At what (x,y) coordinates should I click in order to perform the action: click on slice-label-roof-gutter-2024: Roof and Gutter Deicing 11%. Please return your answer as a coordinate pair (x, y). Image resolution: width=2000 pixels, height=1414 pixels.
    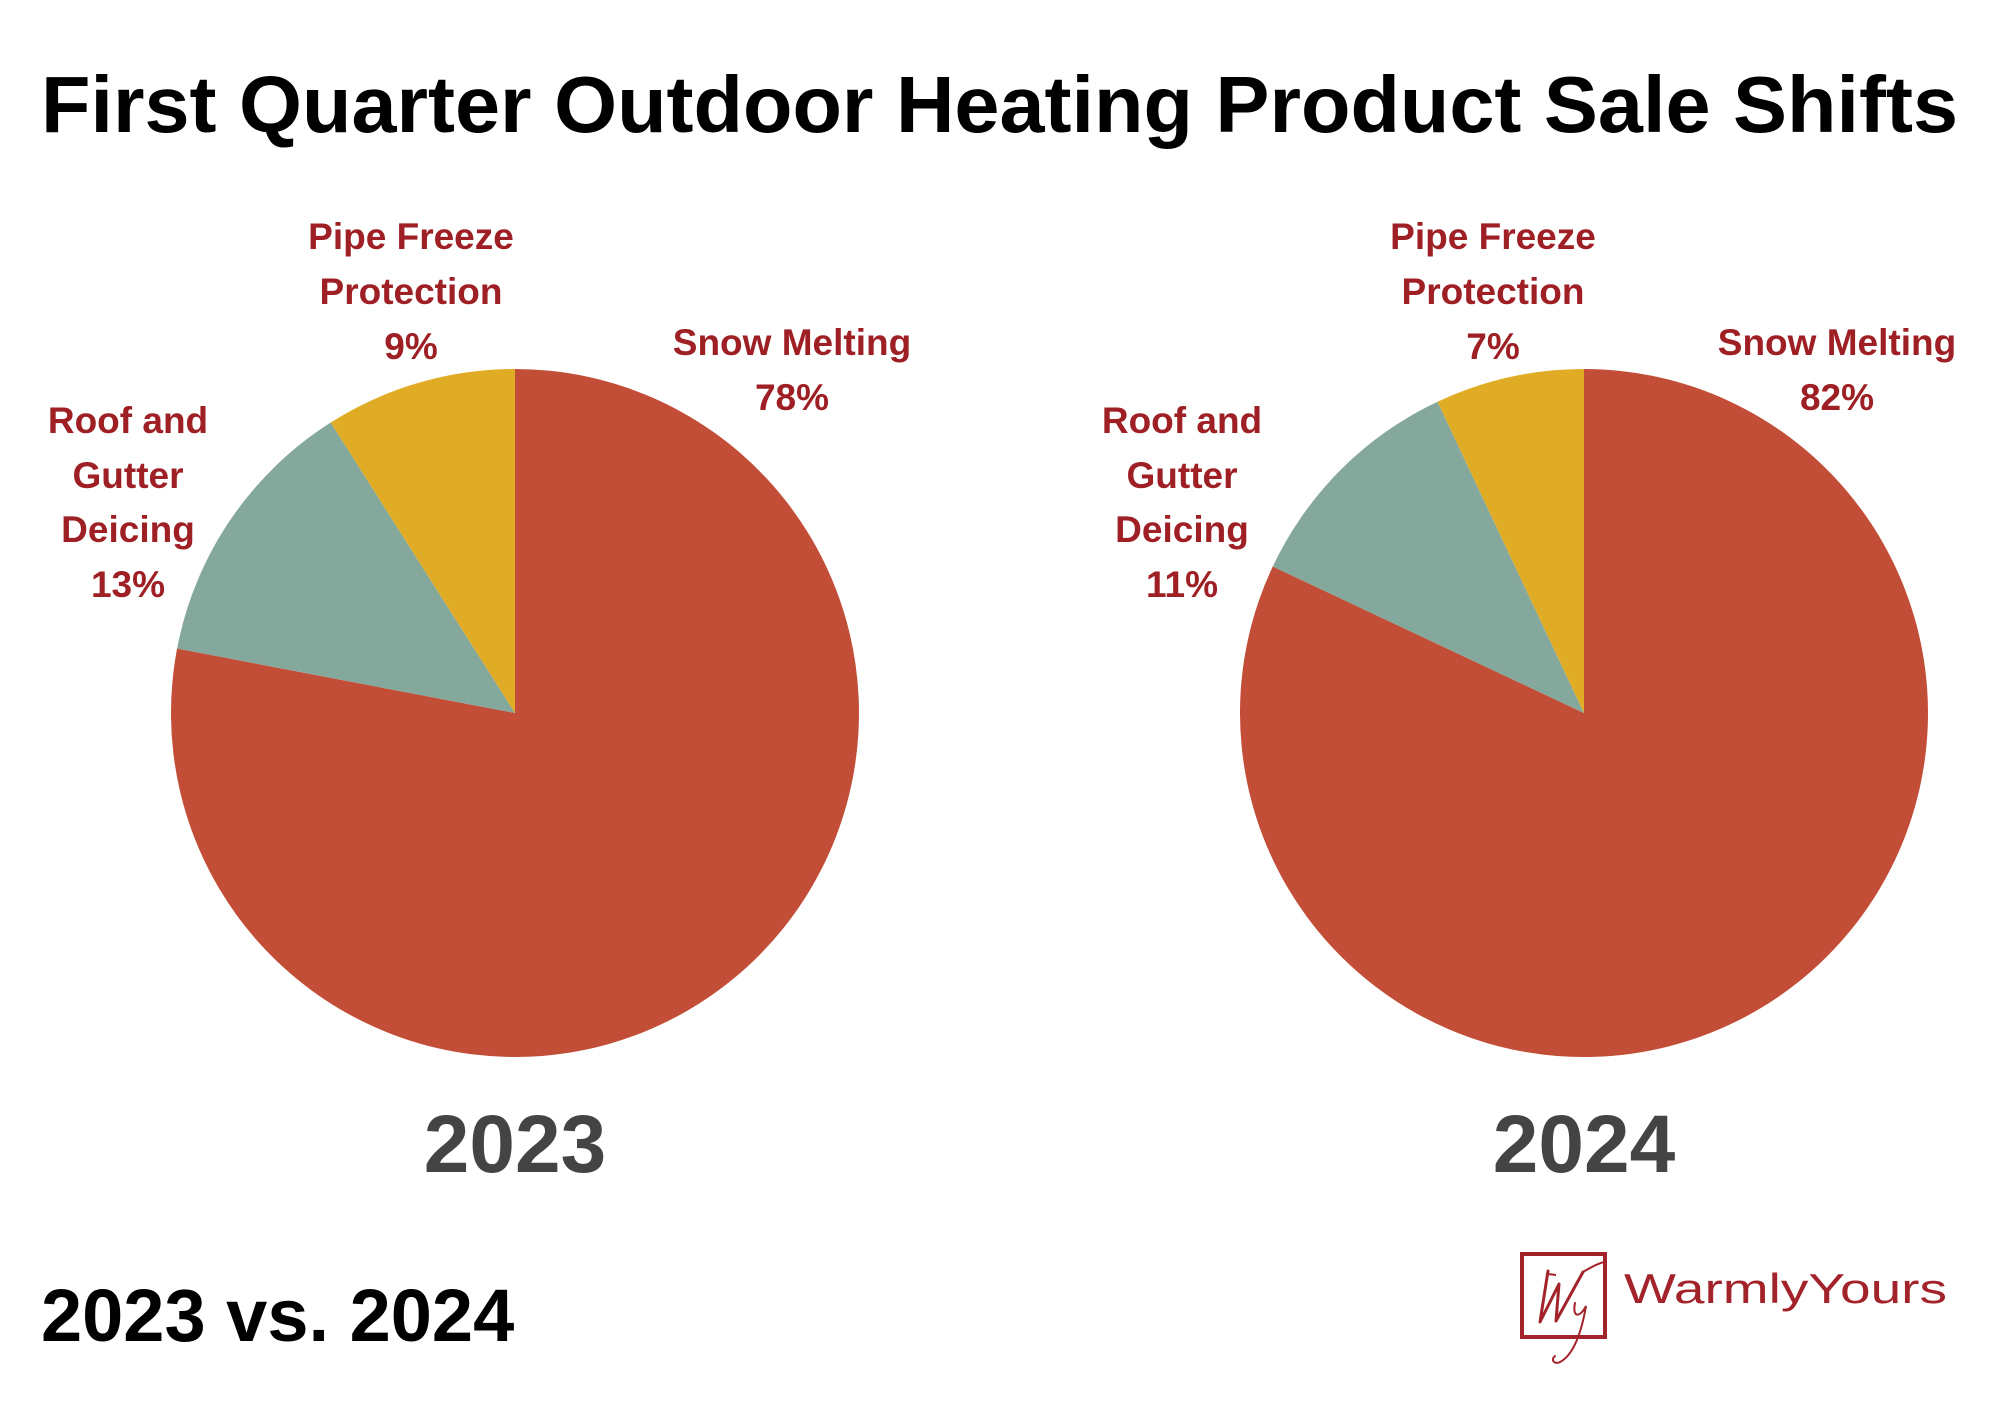
    Looking at the image, I should click on (1182, 502).